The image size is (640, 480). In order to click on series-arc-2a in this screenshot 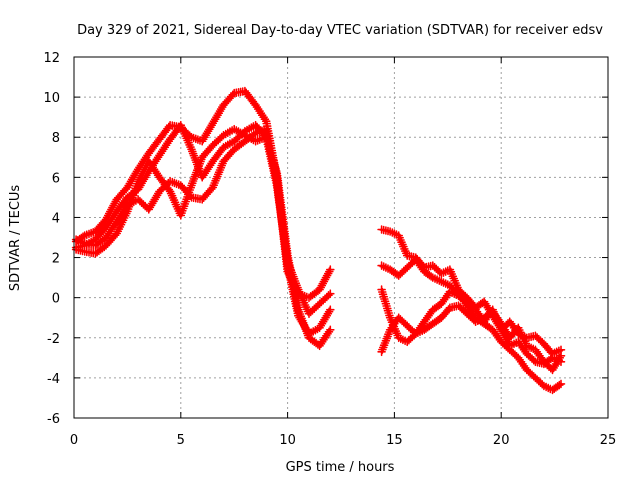, I will do `click(471, 292)`.